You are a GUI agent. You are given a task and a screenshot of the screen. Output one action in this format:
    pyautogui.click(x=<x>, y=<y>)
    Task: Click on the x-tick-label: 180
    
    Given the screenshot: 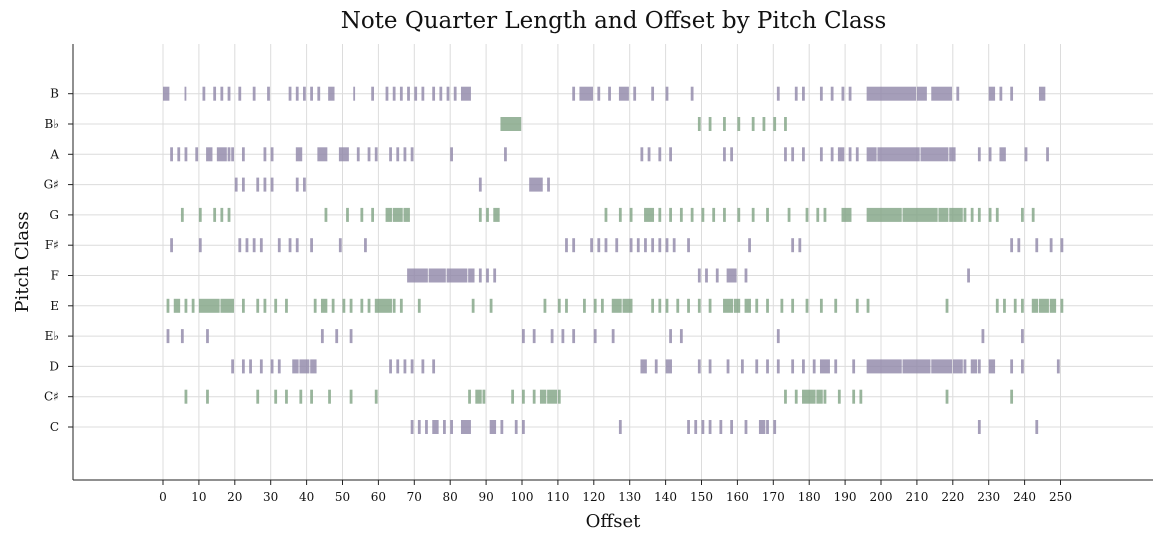 What is the action you would take?
    pyautogui.click(x=809, y=497)
    